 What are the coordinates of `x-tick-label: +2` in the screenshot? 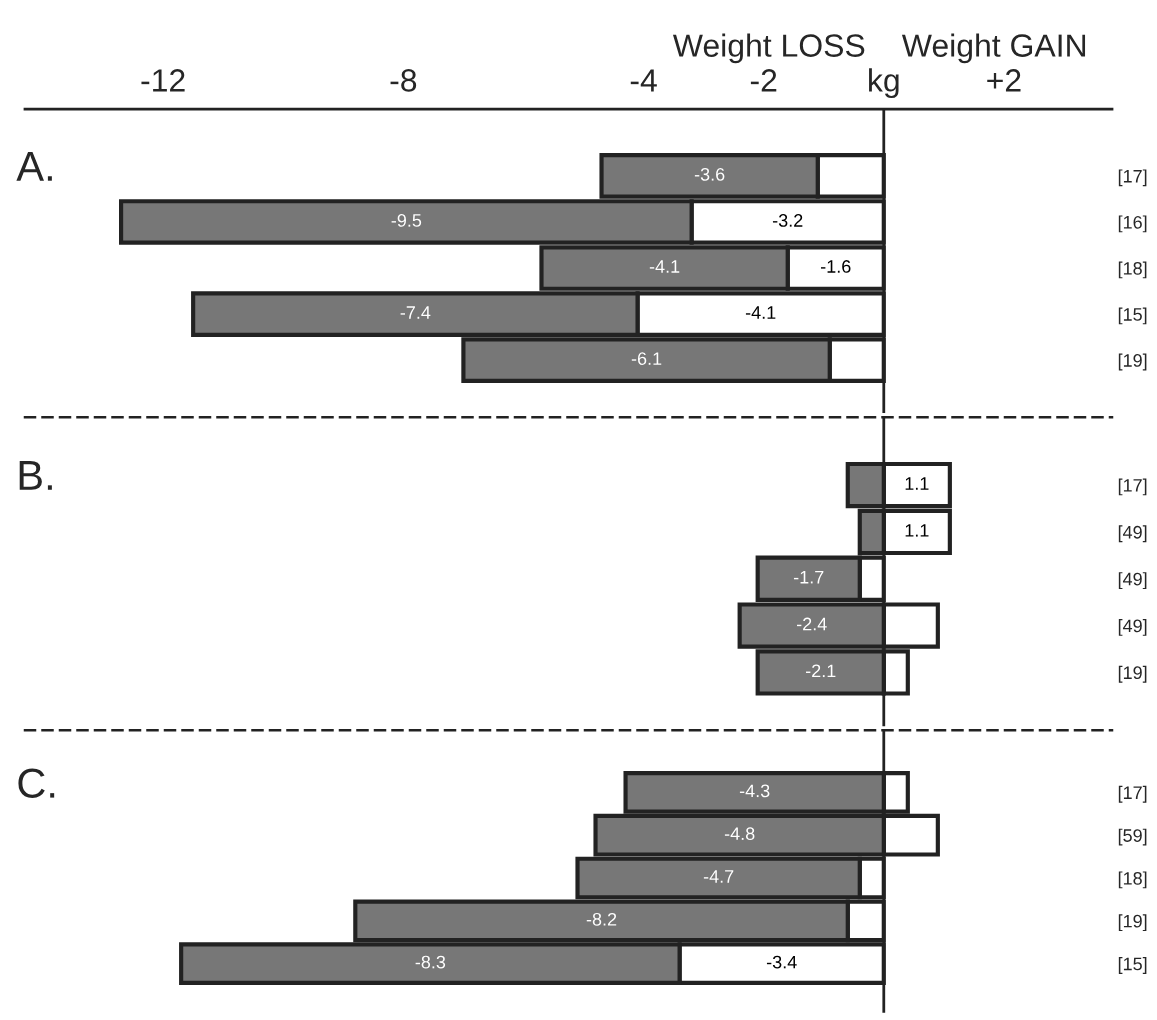 It's located at (1004, 80).